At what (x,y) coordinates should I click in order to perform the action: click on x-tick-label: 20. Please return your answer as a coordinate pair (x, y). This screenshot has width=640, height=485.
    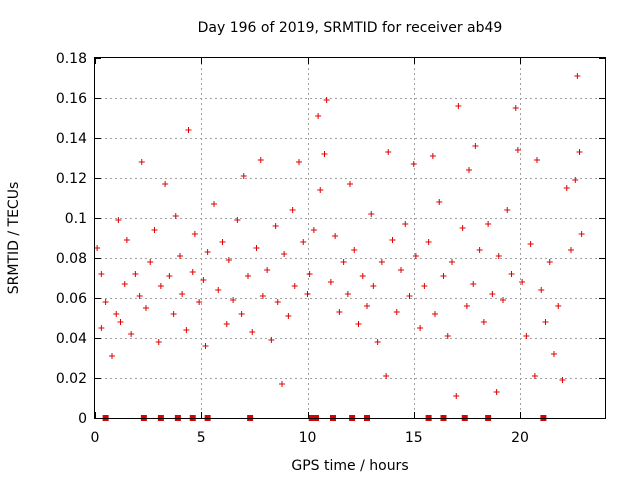
    Looking at the image, I should click on (520, 438).